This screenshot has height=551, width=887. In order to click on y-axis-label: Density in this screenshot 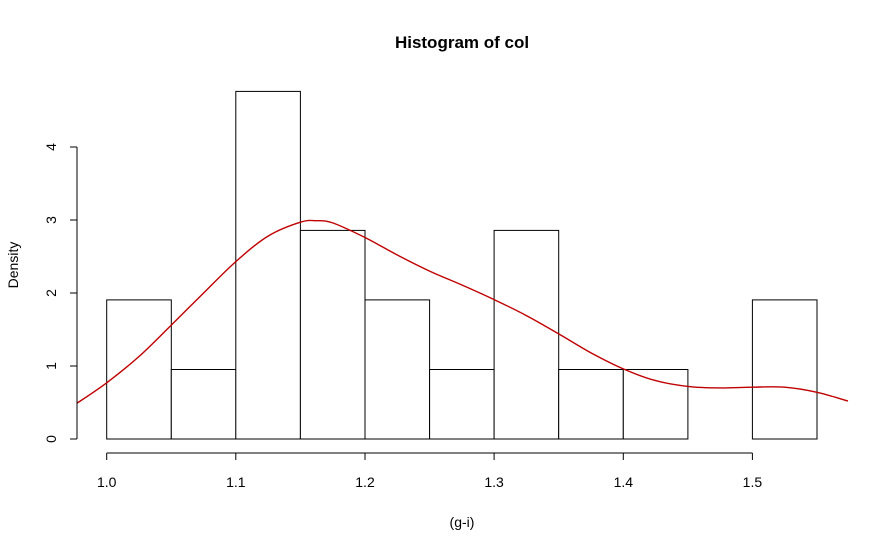, I will do `click(13, 265)`.